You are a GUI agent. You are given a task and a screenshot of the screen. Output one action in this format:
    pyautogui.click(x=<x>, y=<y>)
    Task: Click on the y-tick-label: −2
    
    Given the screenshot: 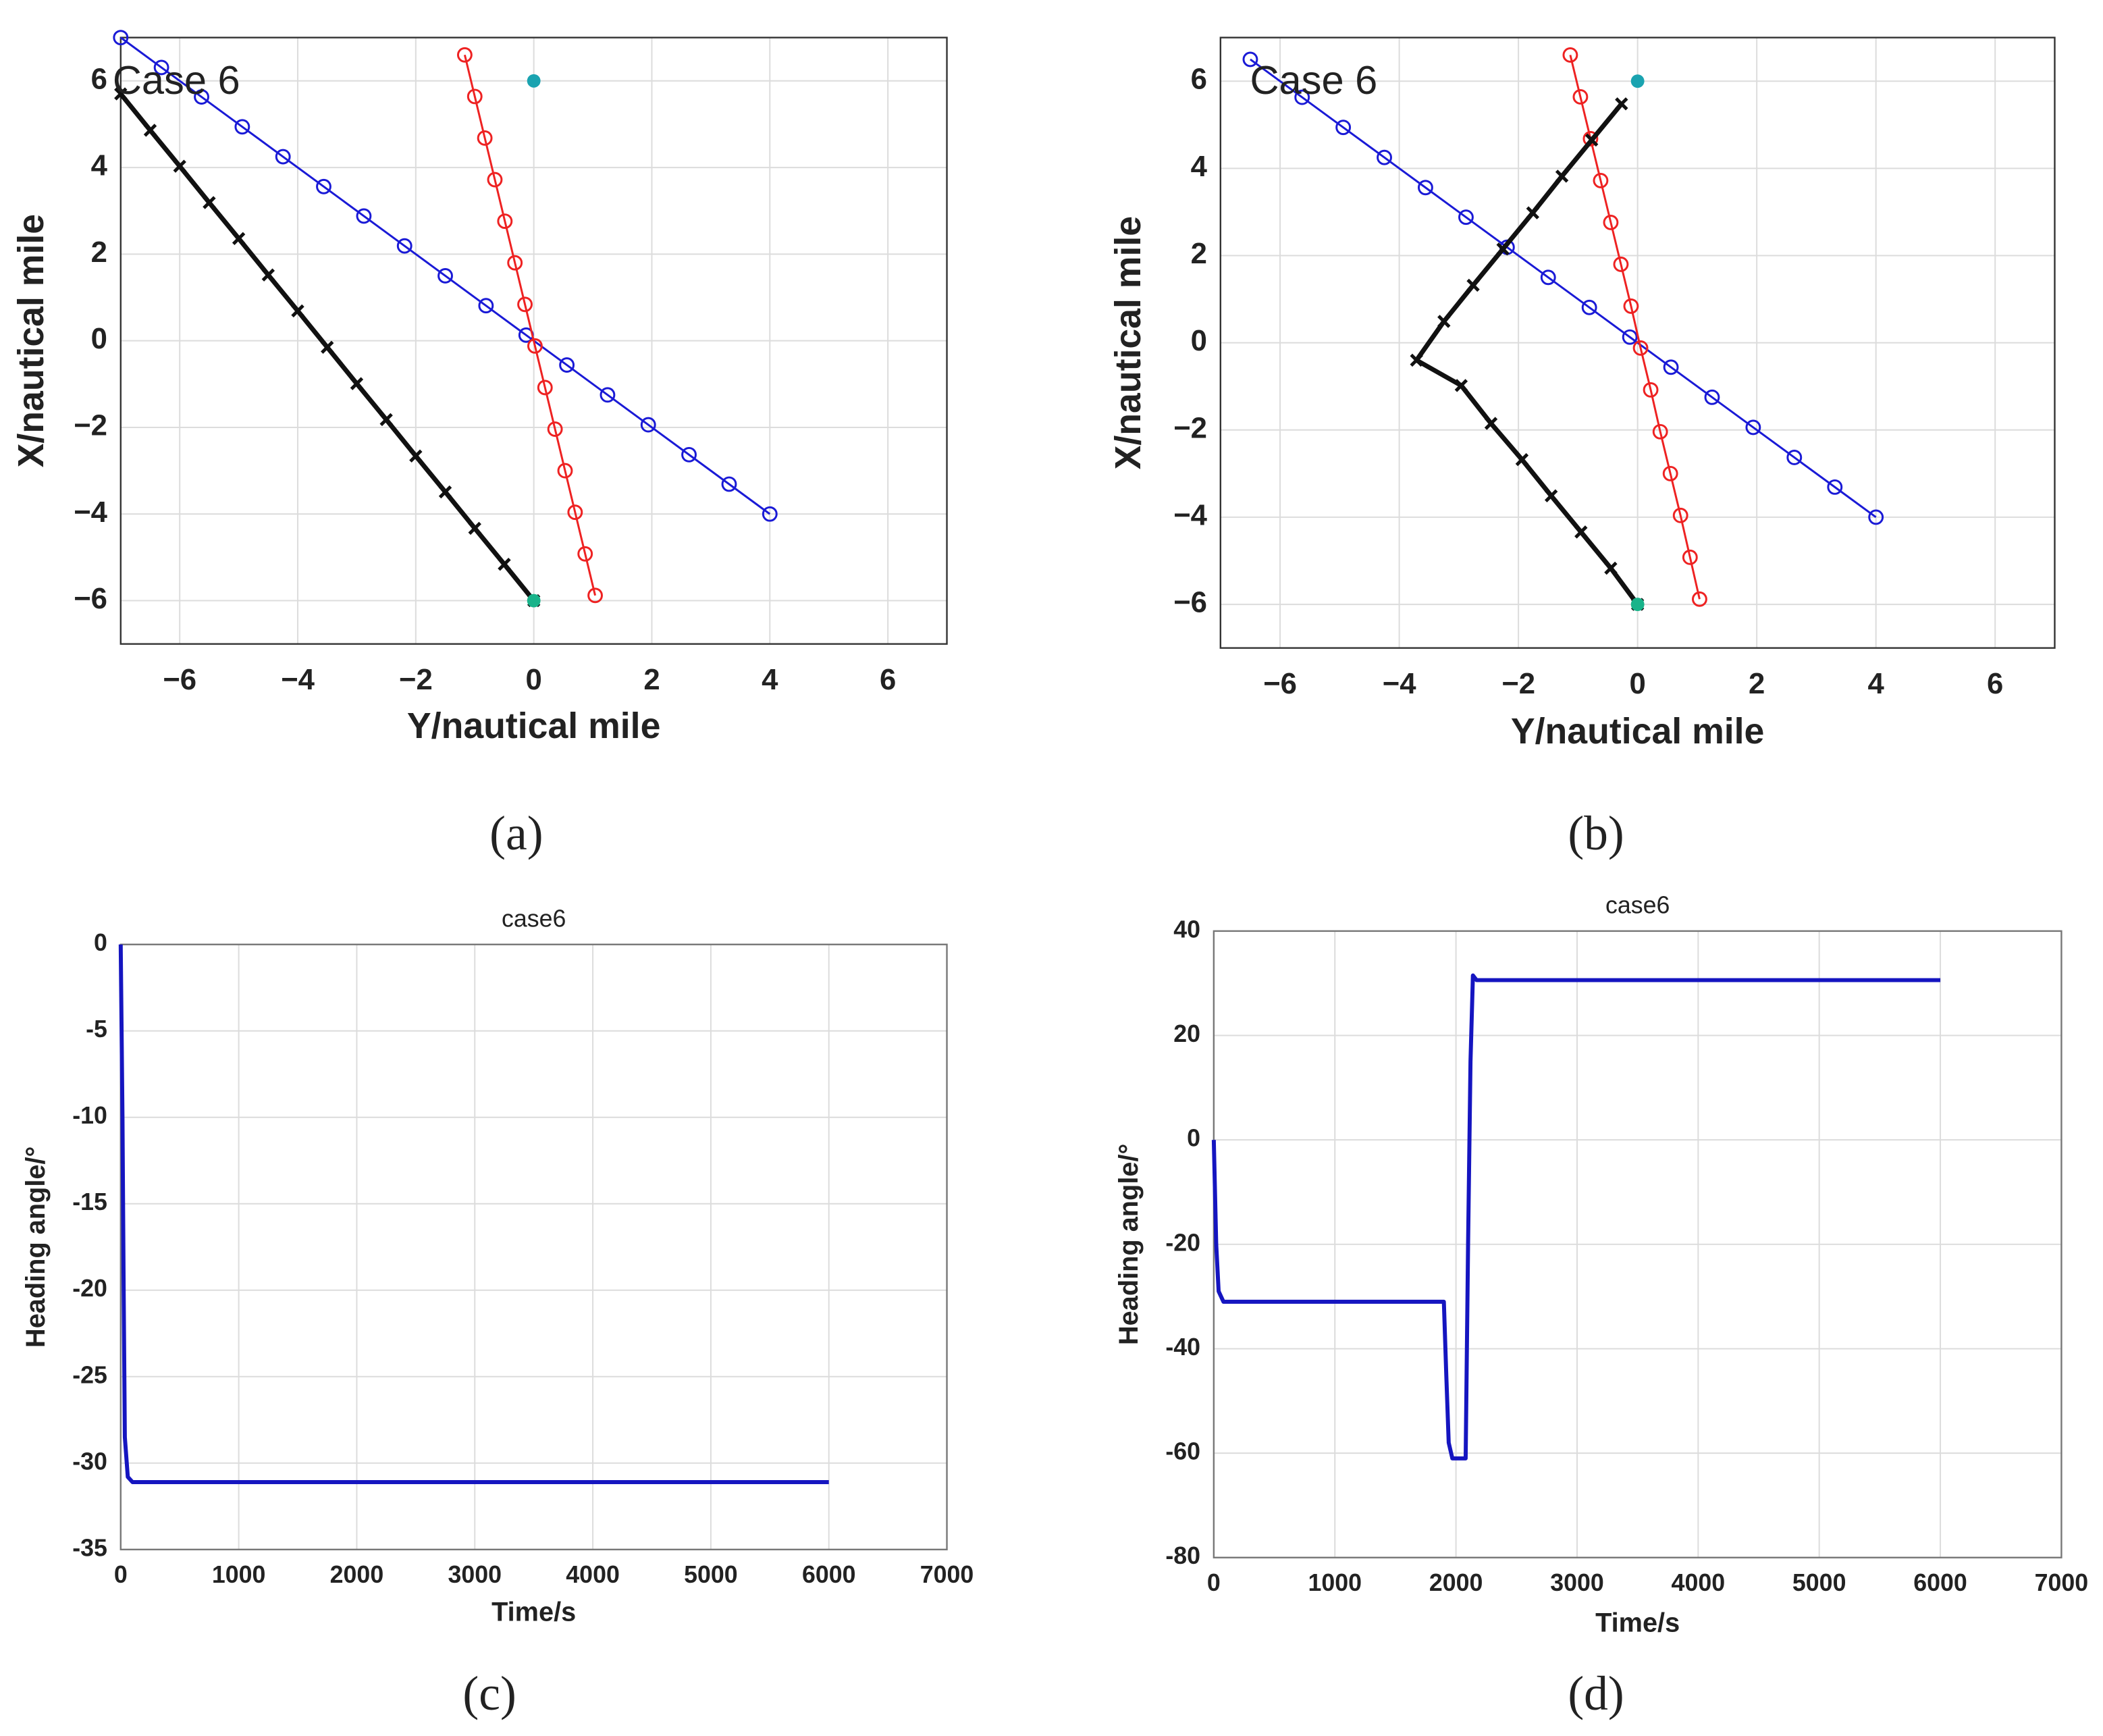 What is the action you would take?
    pyautogui.click(x=90, y=425)
    